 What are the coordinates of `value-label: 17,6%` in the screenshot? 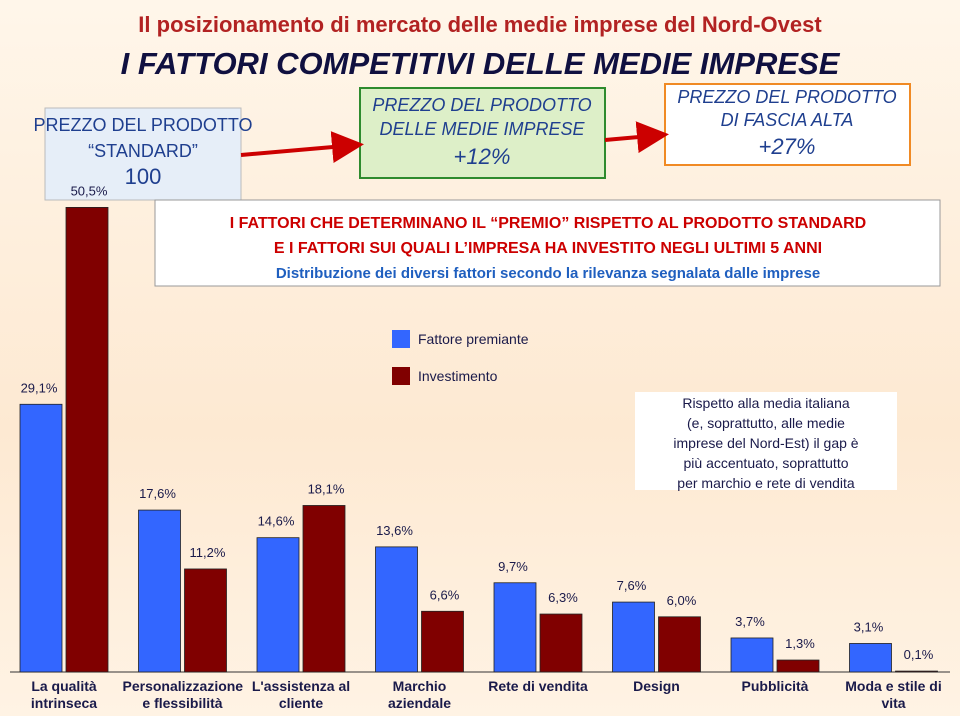 It's located at (157, 493).